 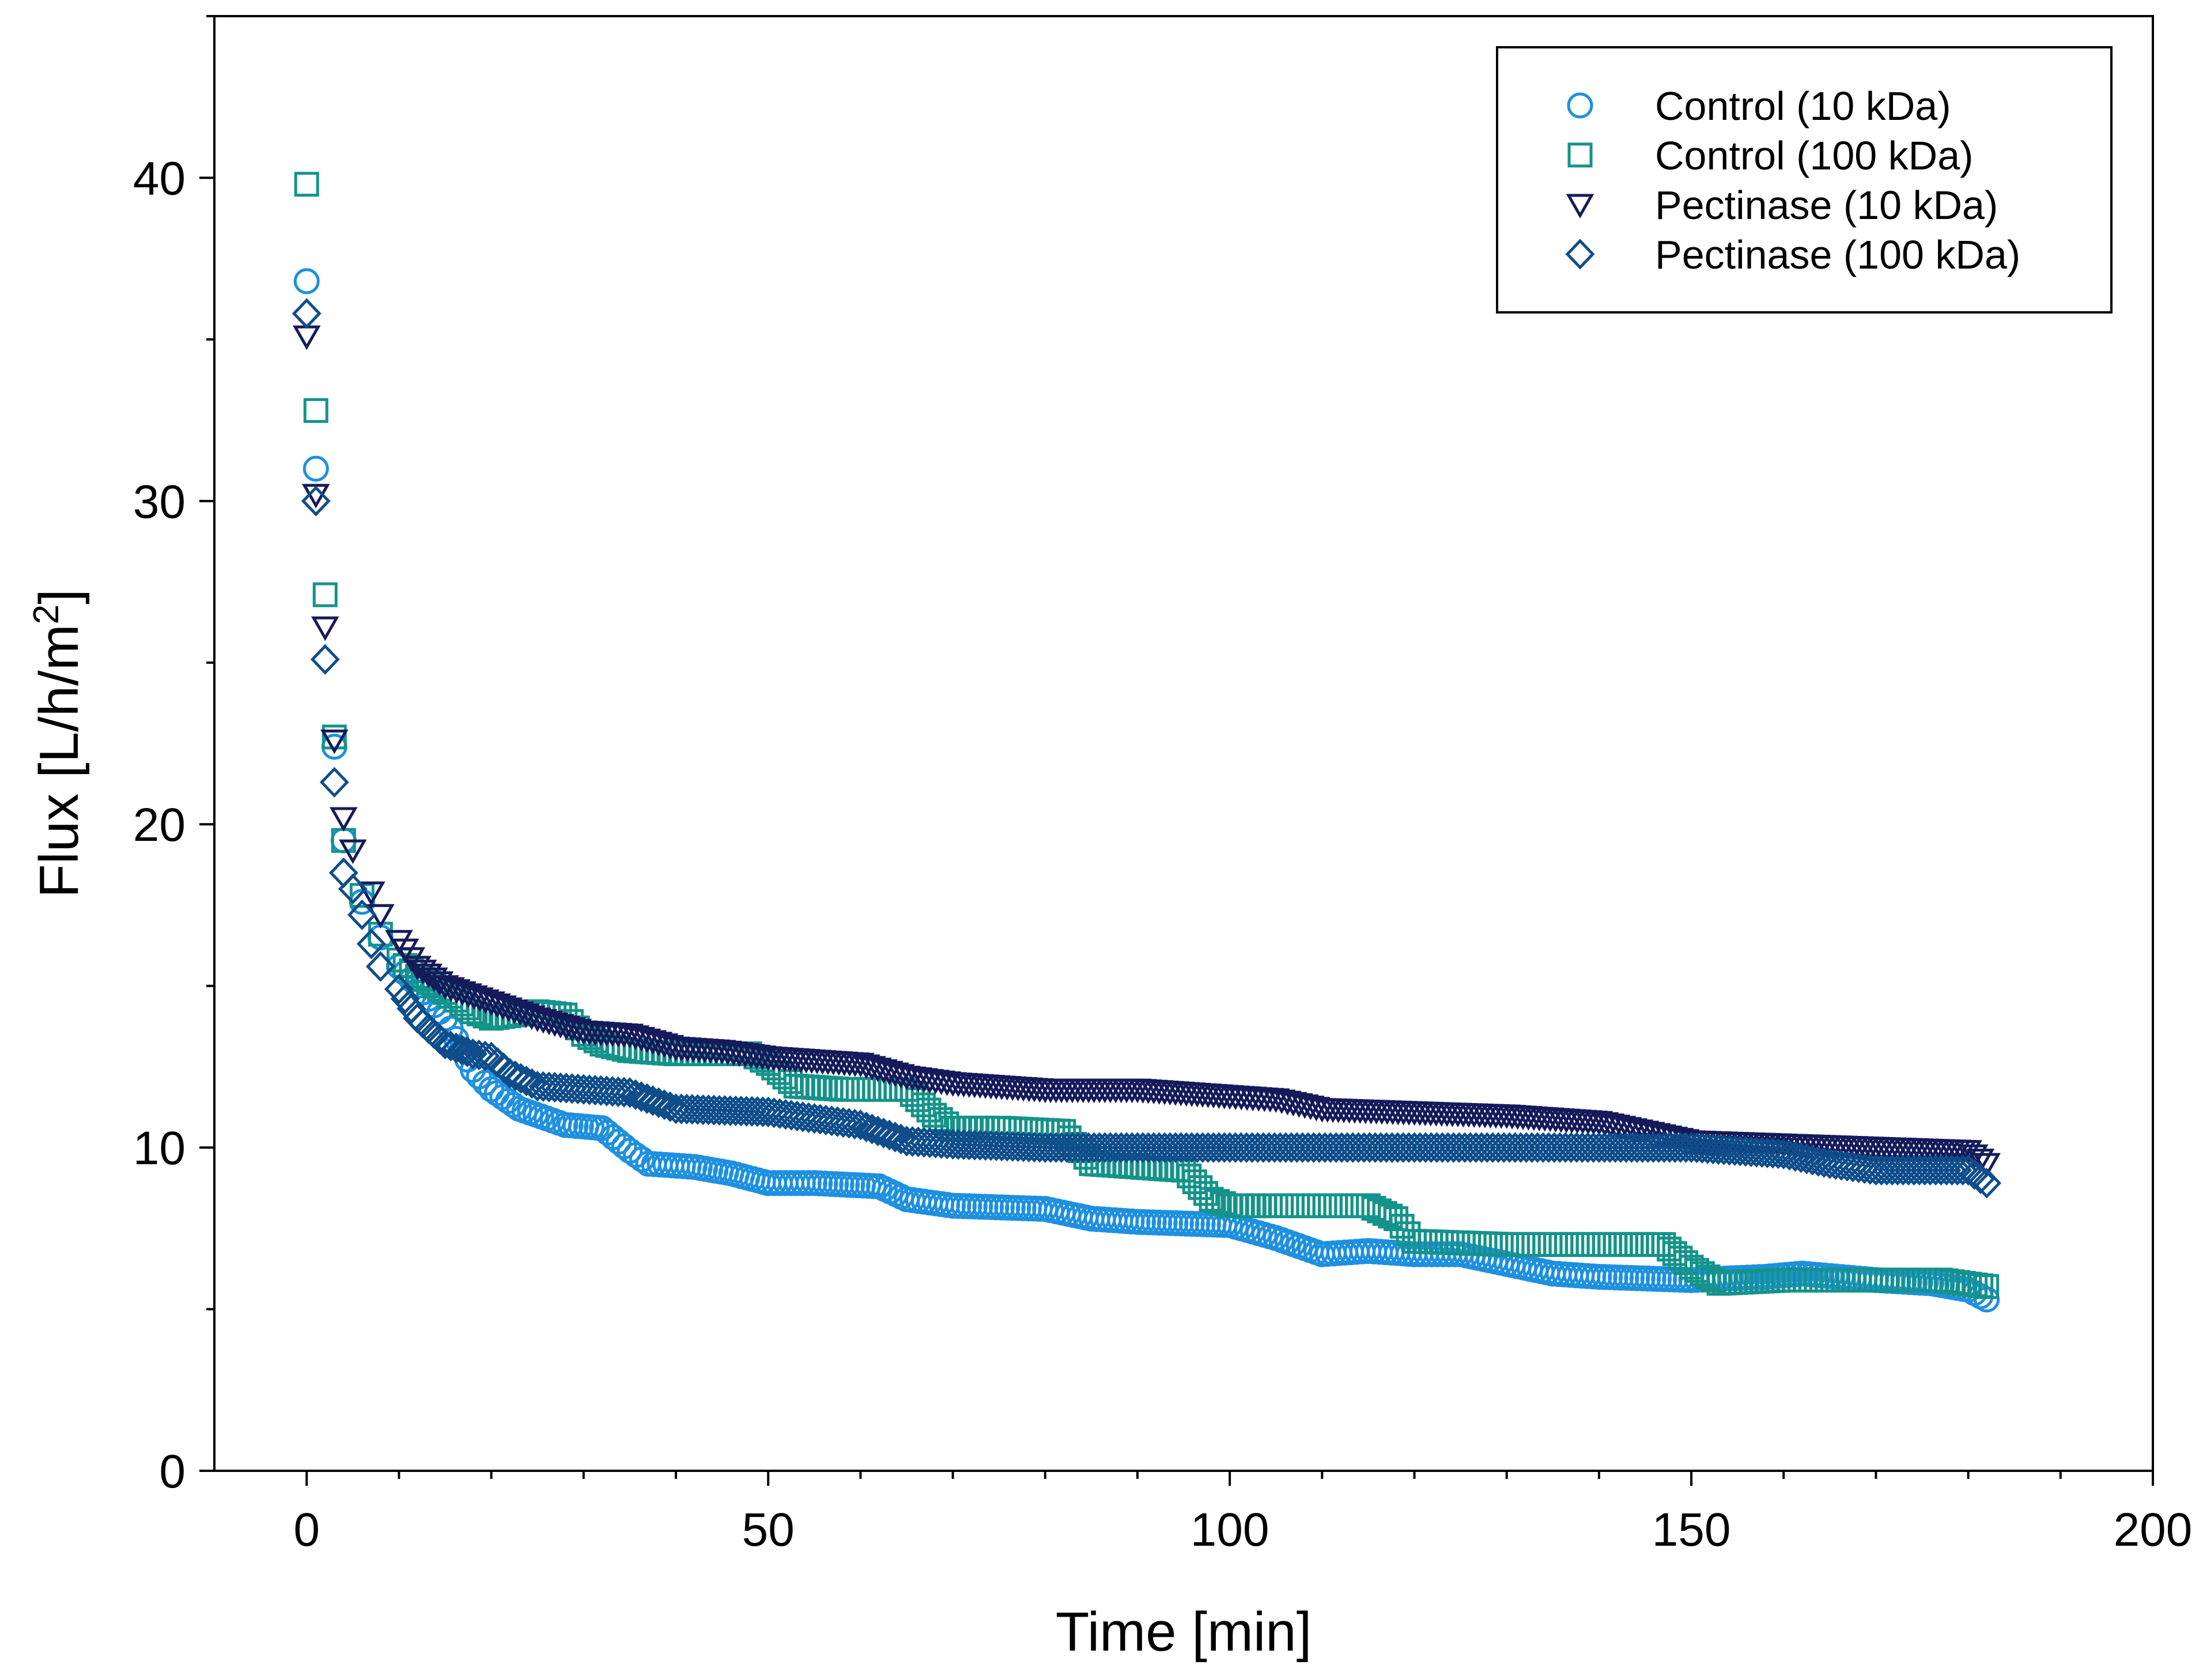 I want to click on x-tick-label: 150, so click(x=1692, y=1530).